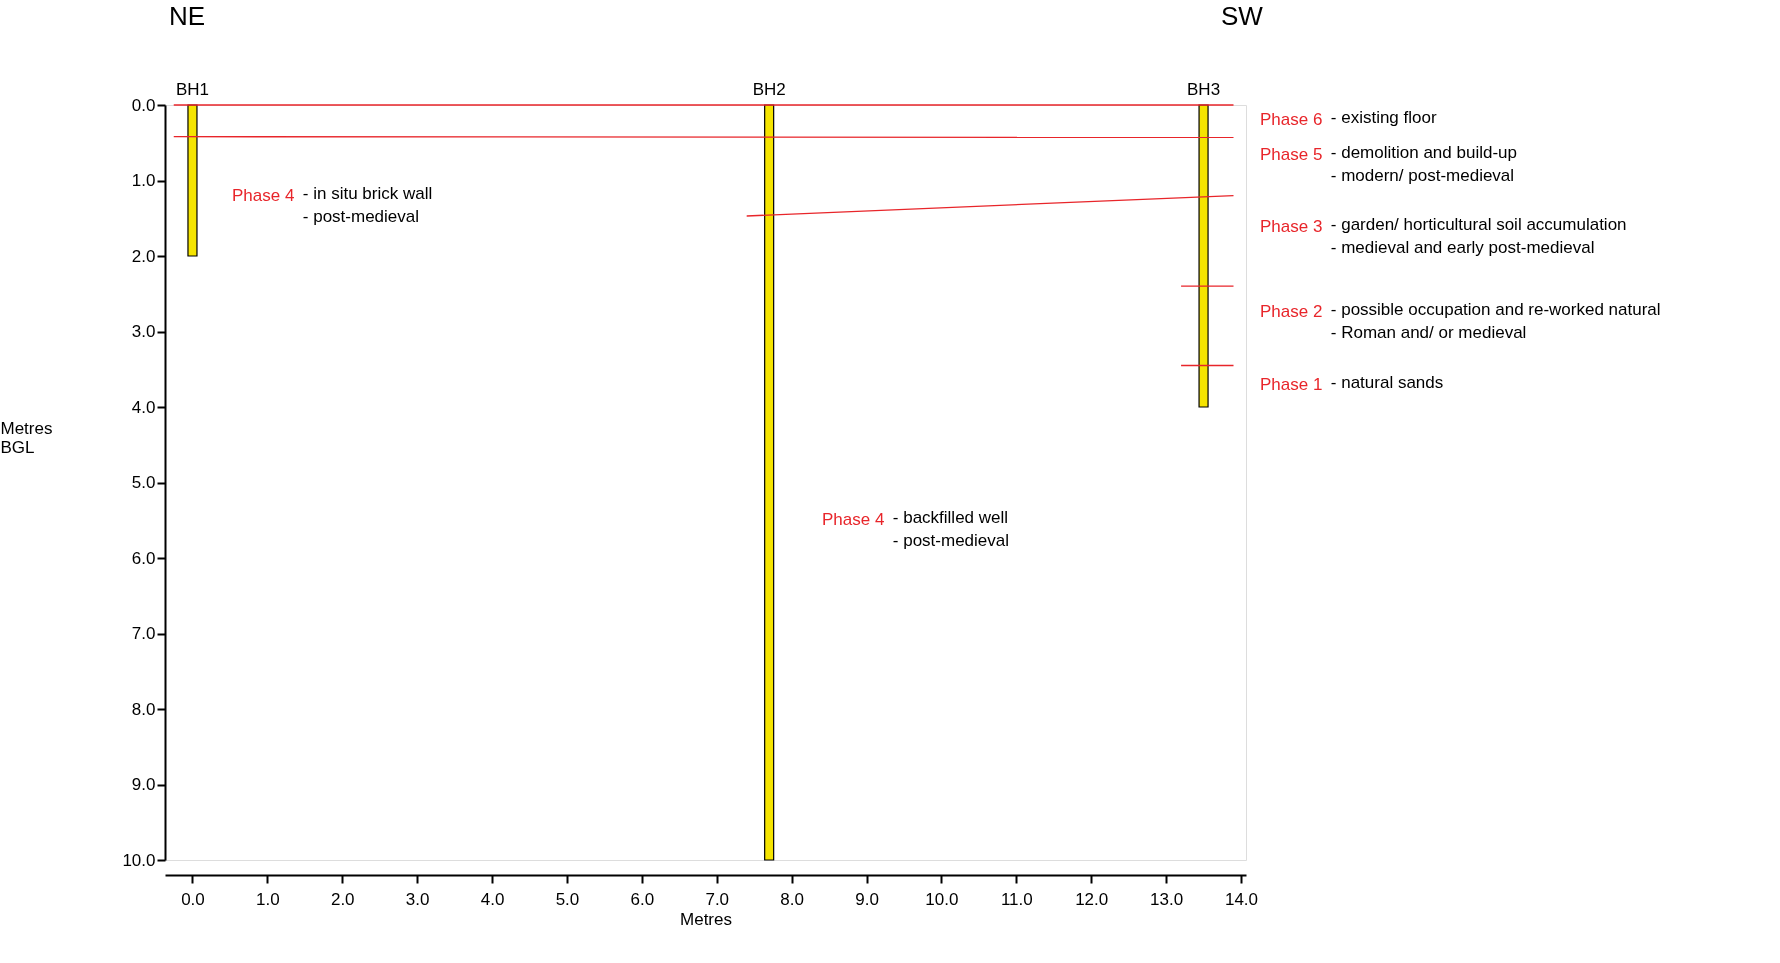 The width and height of the screenshot is (1780, 963). Describe the element at coordinates (193, 899) in the screenshot. I see `x-tick-label: 0.0` at that location.